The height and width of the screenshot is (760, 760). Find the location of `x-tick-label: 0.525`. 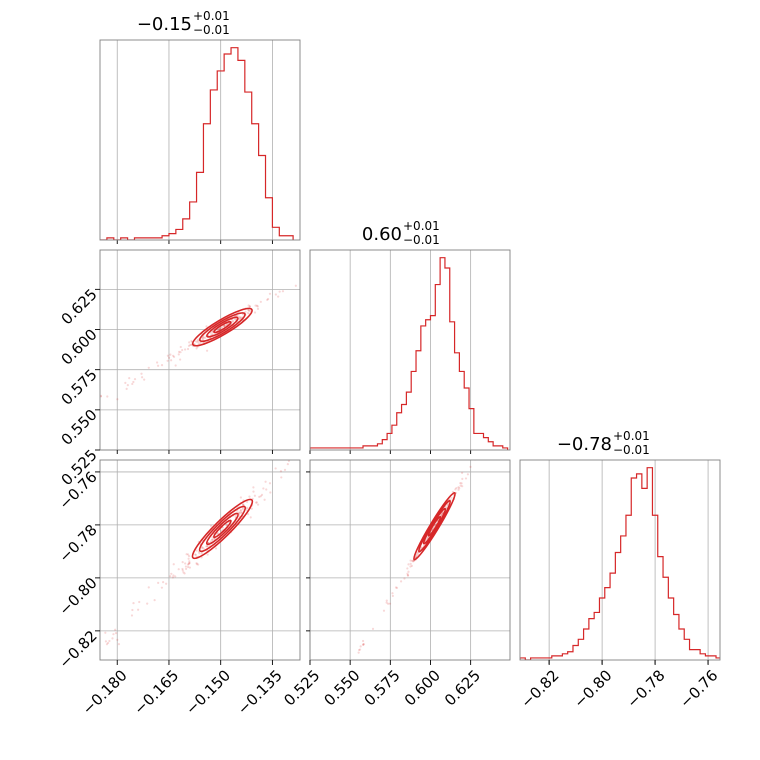

x-tick-label: 0.525 is located at coordinates (301, 687).